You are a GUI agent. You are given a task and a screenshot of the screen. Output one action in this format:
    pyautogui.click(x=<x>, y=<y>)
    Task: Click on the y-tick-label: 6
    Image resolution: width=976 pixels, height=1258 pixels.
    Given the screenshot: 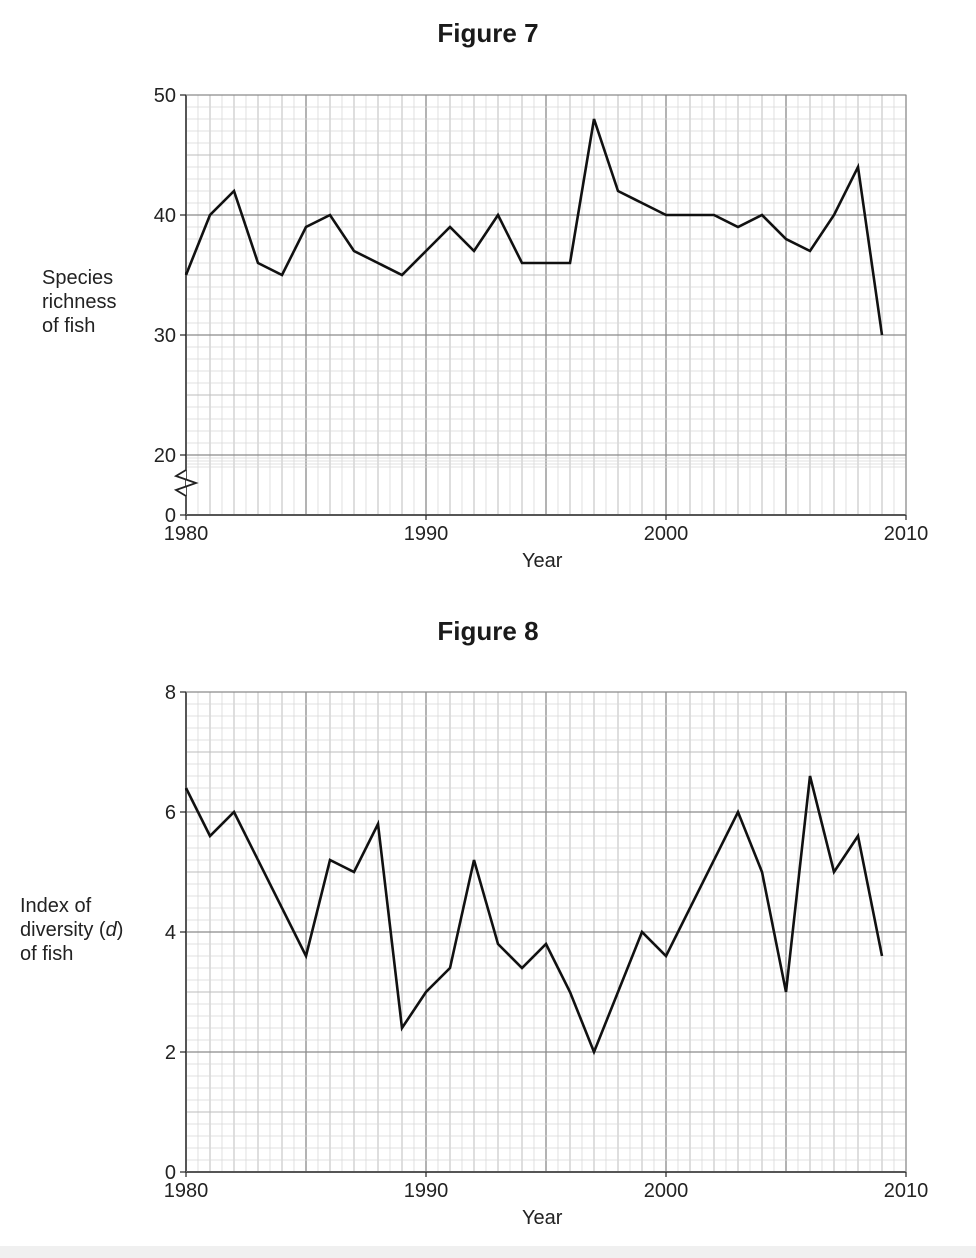 What is the action you would take?
    pyautogui.click(x=170, y=813)
    